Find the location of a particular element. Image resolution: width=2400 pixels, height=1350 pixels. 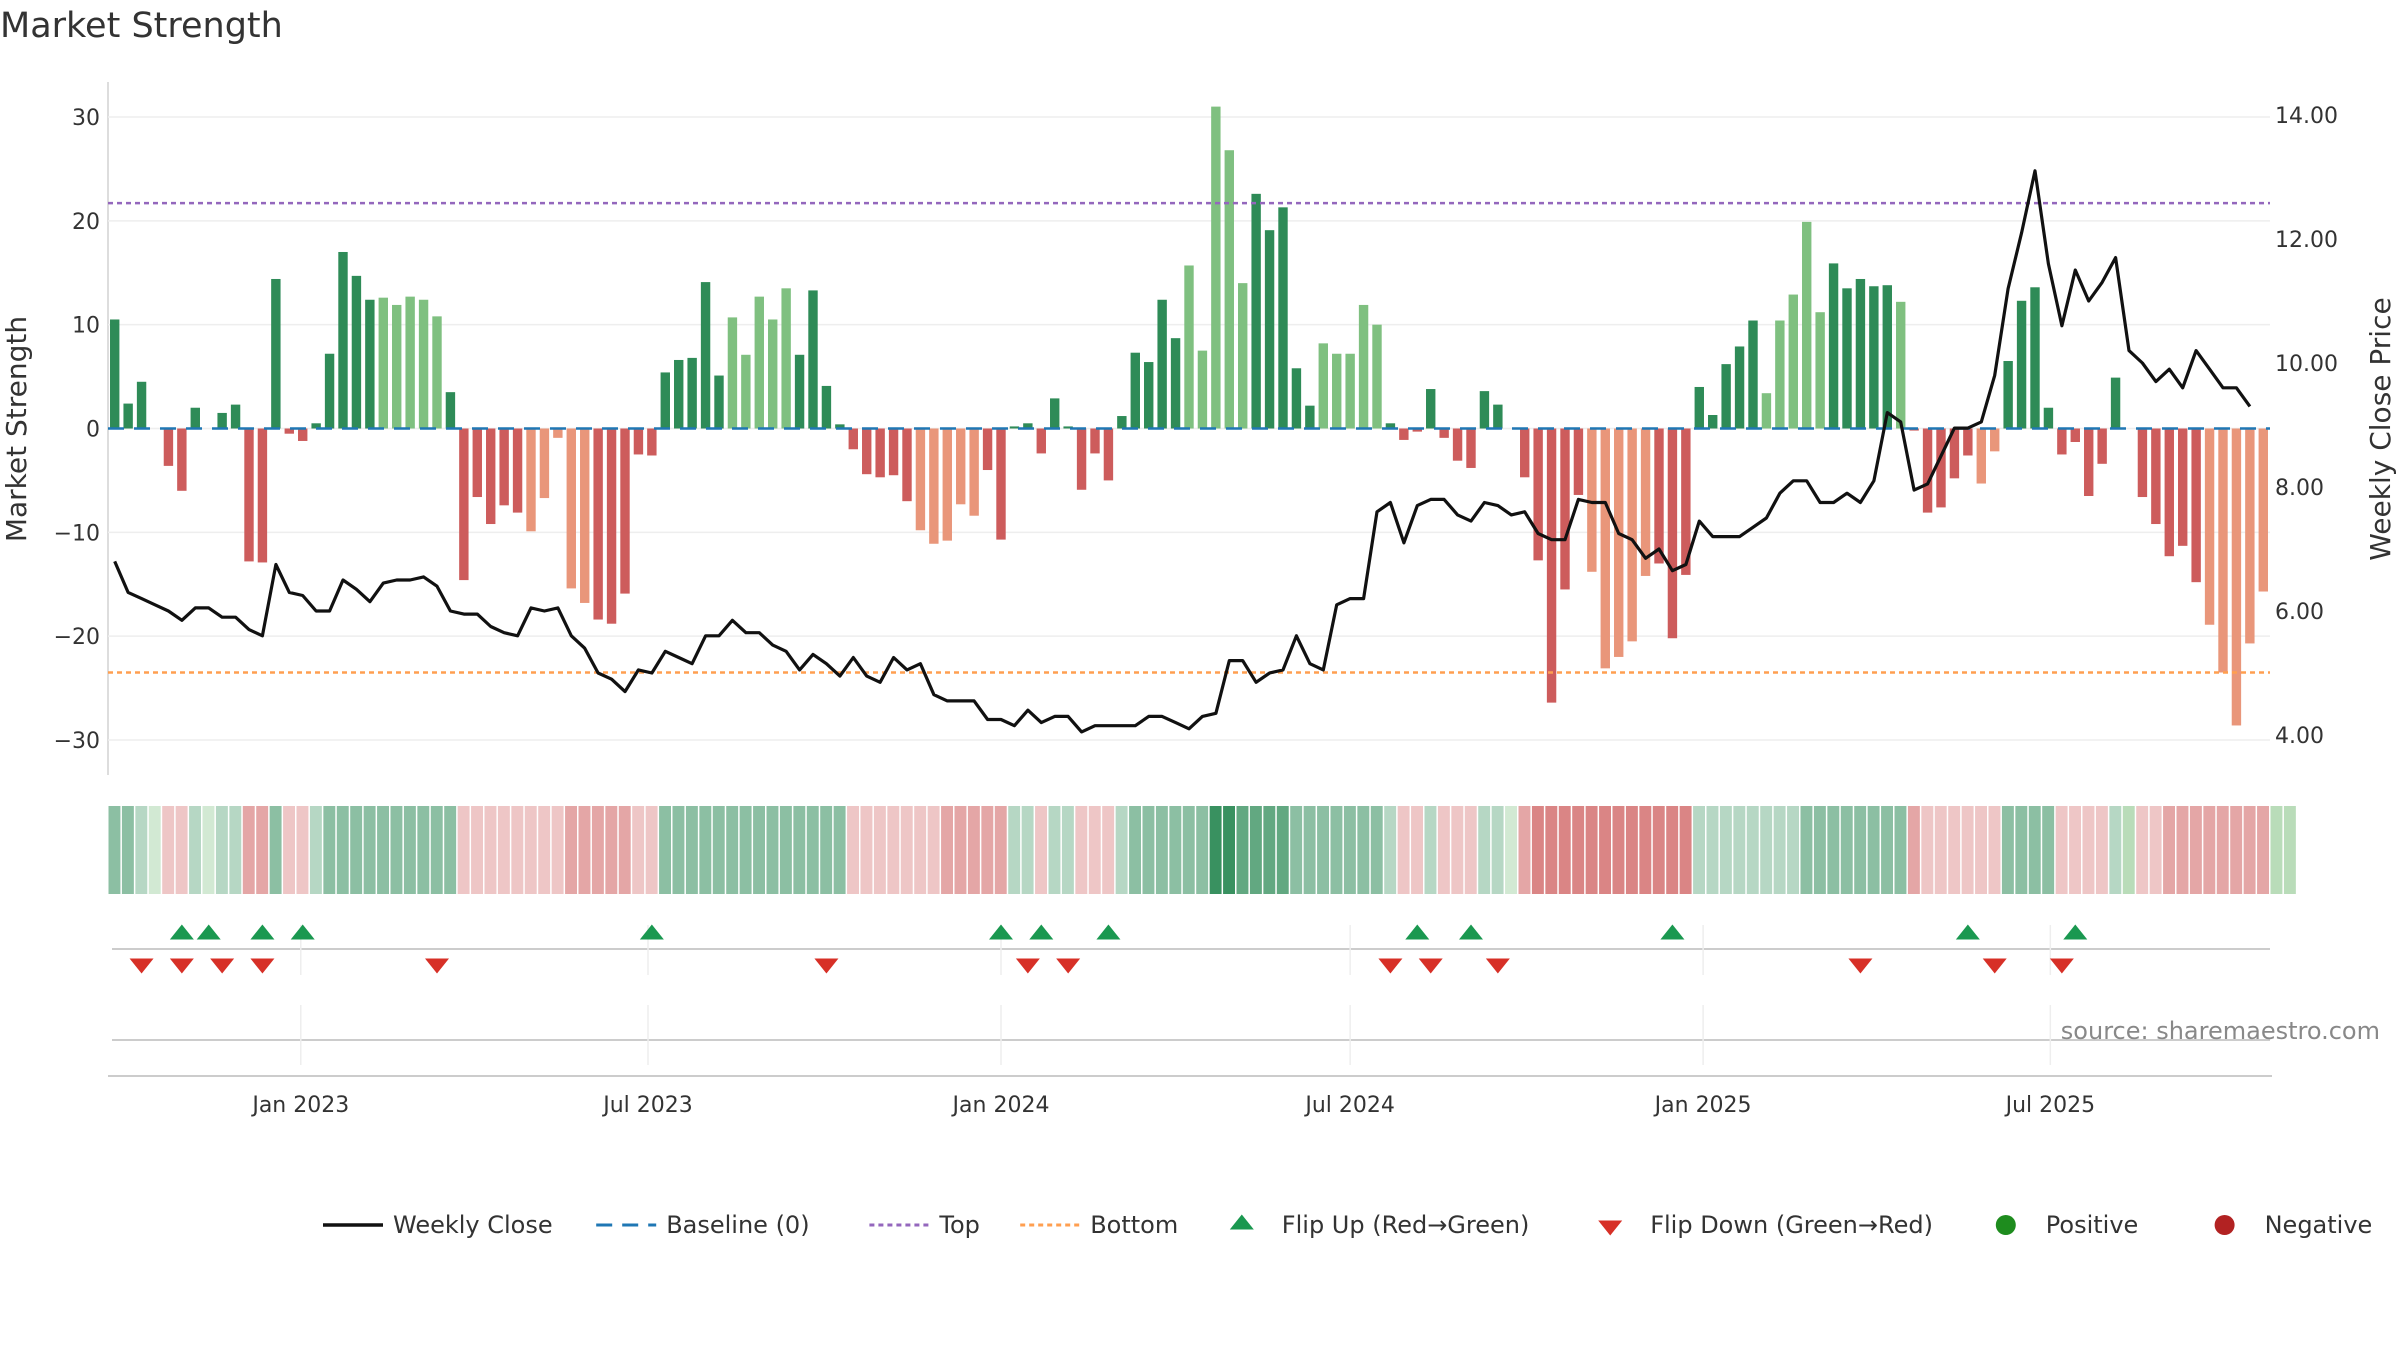

source-text: source: sharemaestro.com is located at coordinates (2220, 1031).